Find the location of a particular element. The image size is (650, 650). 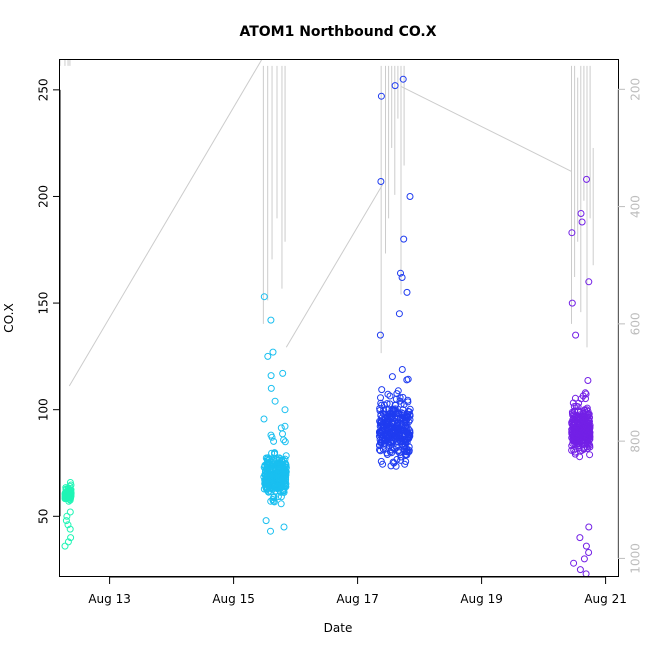

y2-tick-label: 600 is located at coordinates (636, 323).